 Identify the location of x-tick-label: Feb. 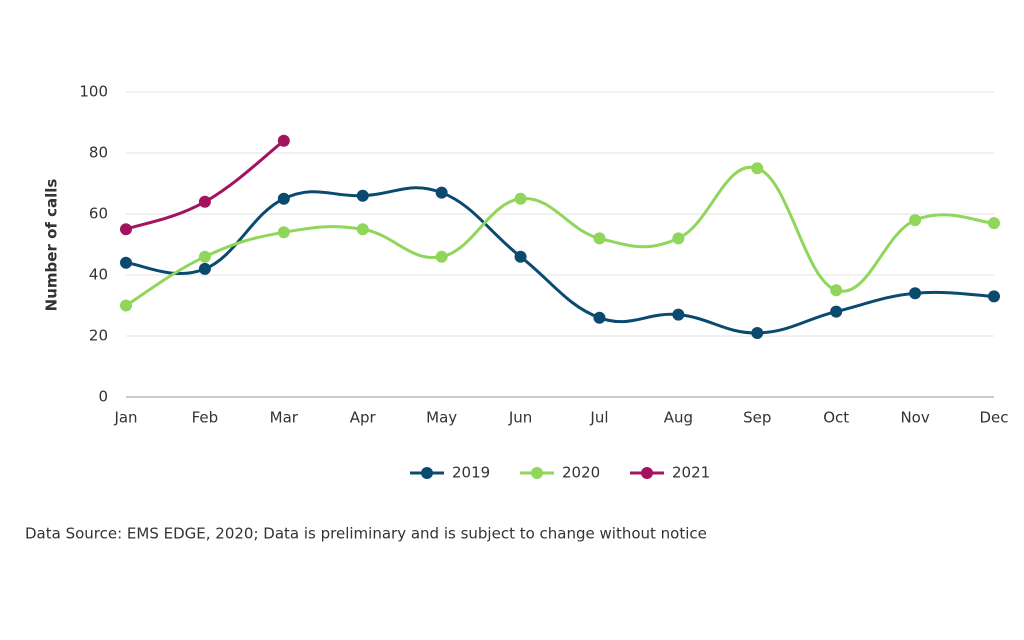
(205, 418).